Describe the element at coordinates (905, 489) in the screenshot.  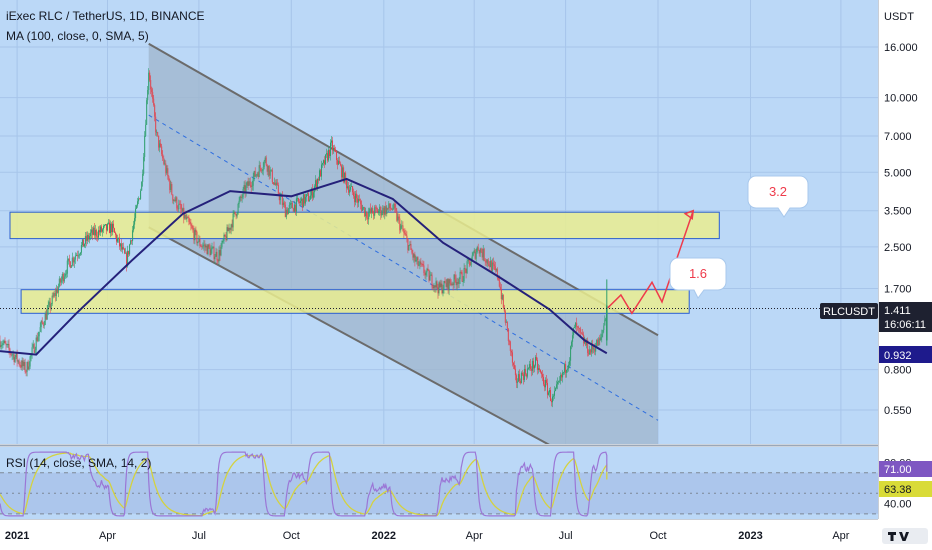
I see `rsi-ma-value-tag: 63.38` at that location.